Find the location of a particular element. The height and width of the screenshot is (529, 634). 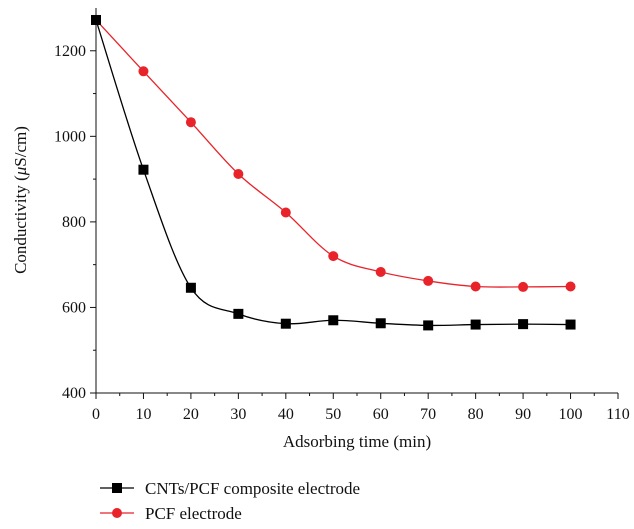

x-tick-label: 80 is located at coordinates (476, 414).